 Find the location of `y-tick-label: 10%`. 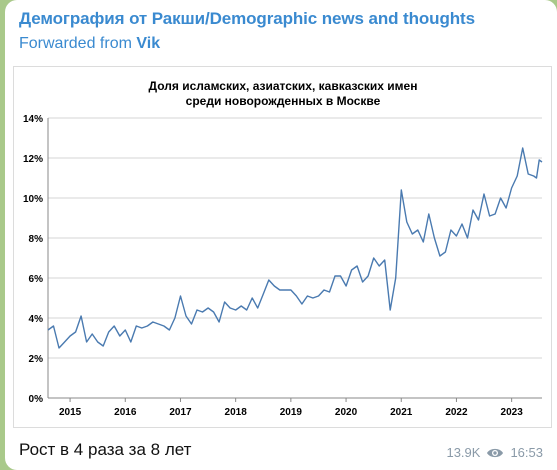

y-tick-label: 10% is located at coordinates (33, 199).